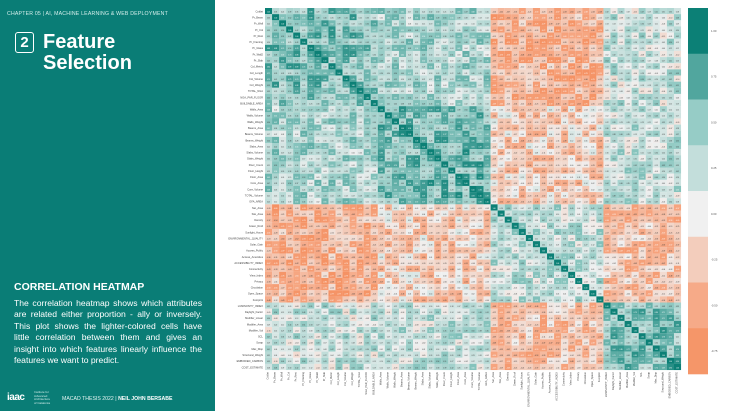  Describe the element at coordinates (565, 104) in the screenshot. I see `cell-value-label: -0.40` at that location.